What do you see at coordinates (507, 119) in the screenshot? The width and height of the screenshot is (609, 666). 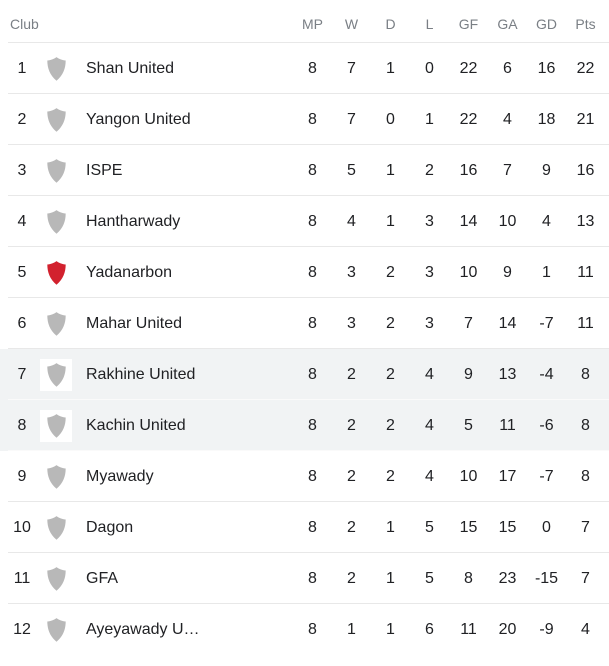 I see `stat-ga: 4` at bounding box center [507, 119].